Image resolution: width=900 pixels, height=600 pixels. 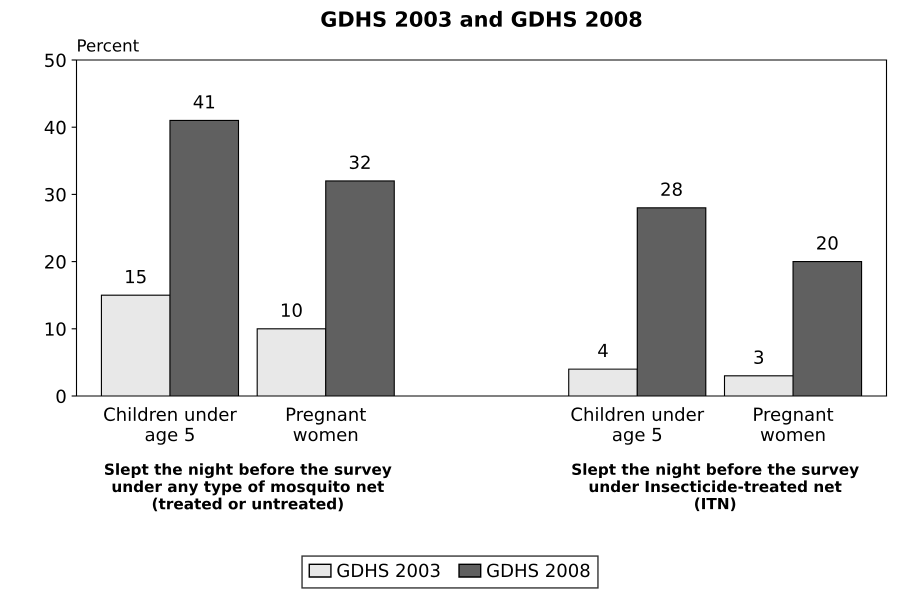 I want to click on y-tick-label: 0, so click(x=61, y=396).